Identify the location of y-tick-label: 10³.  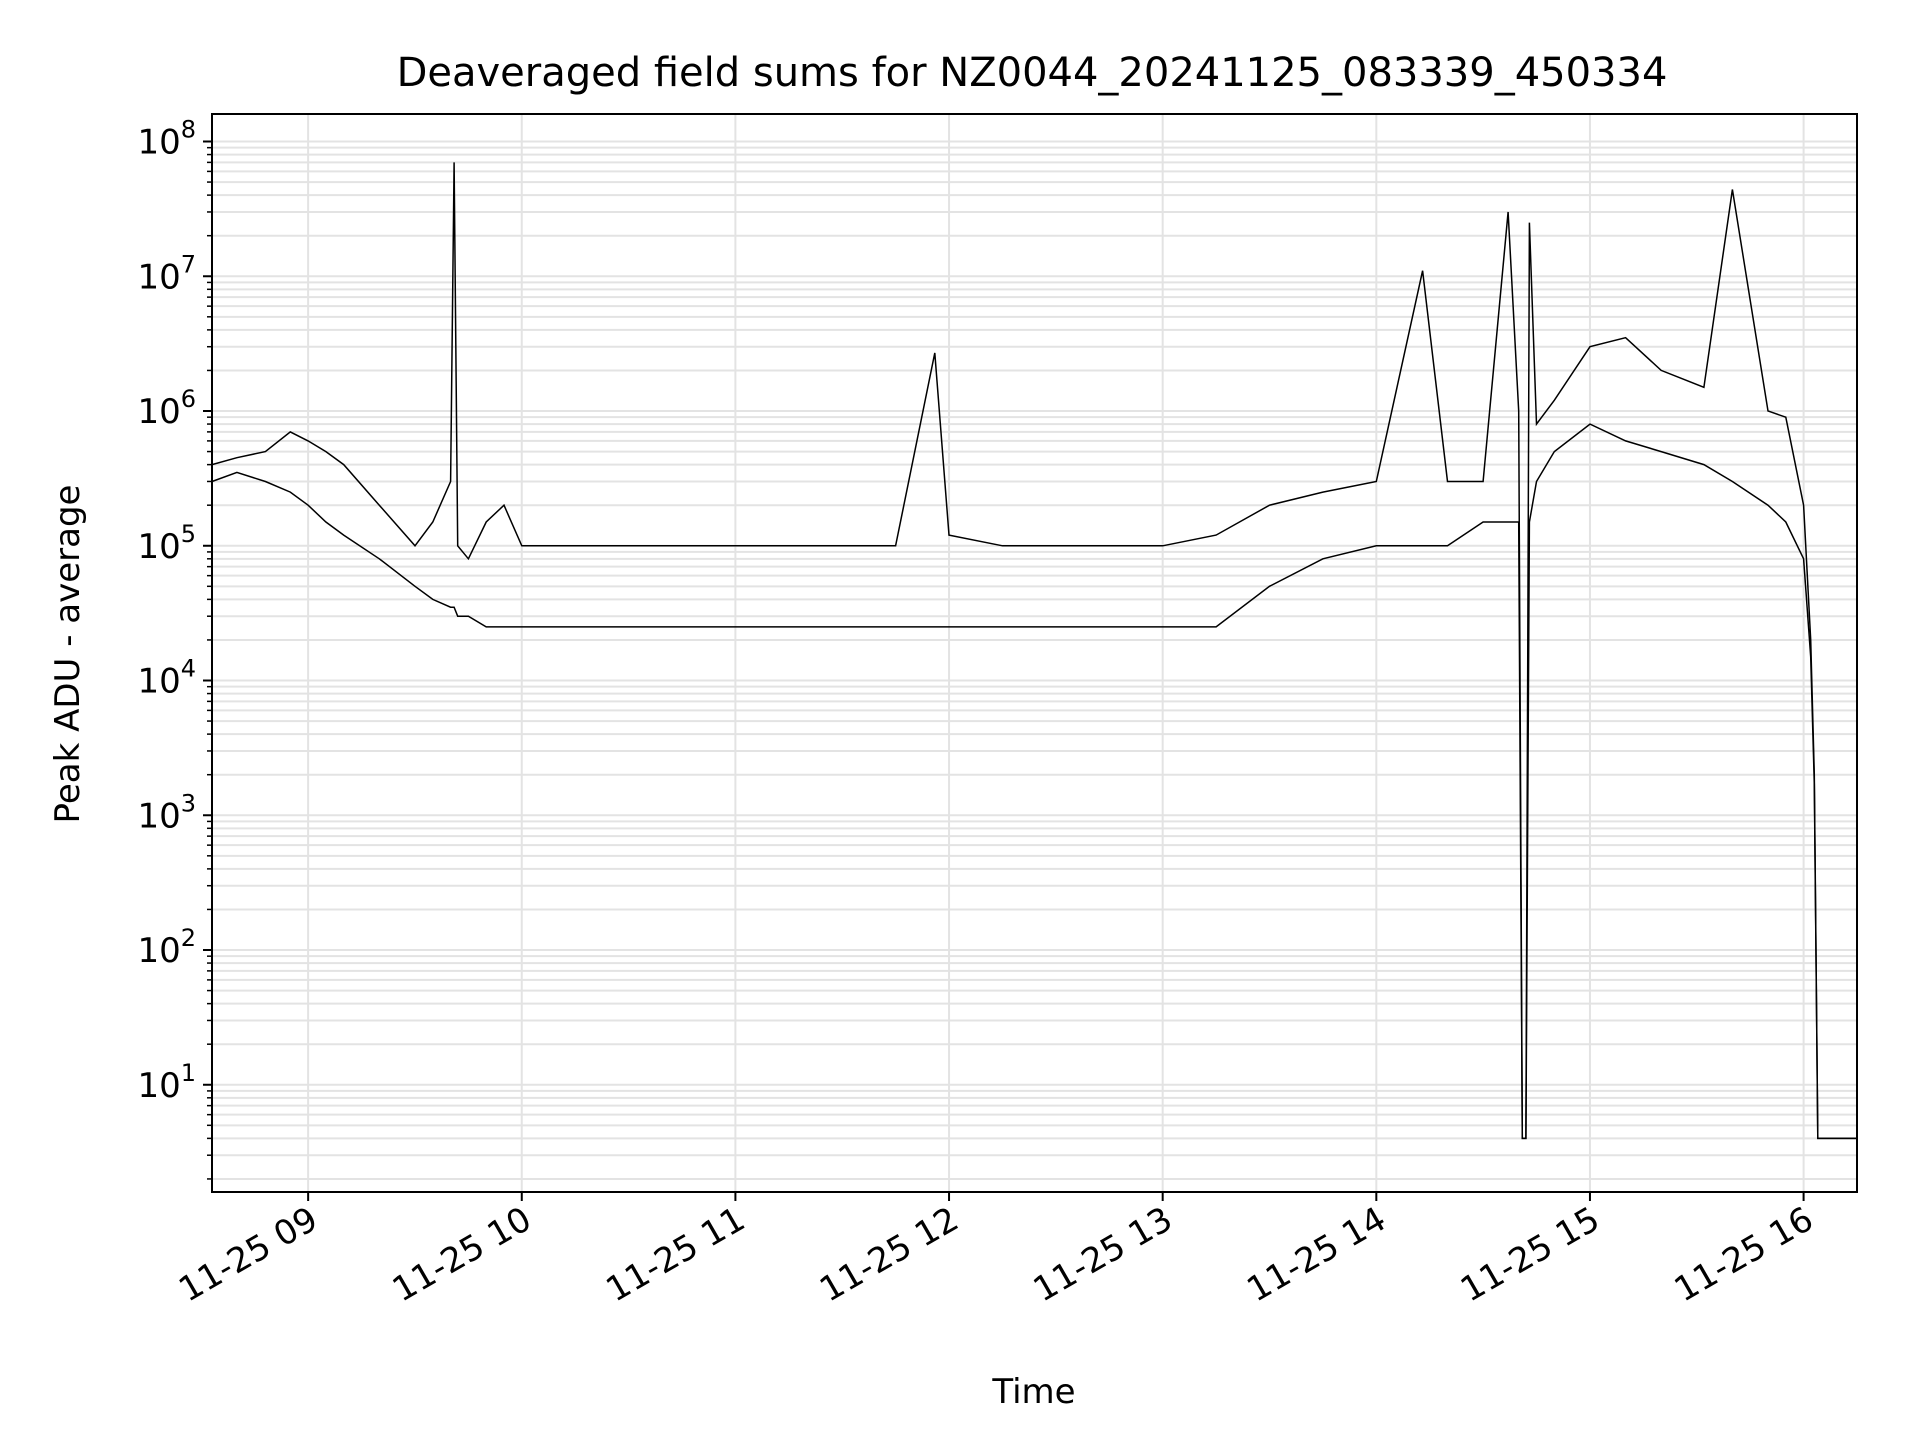
(166, 812).